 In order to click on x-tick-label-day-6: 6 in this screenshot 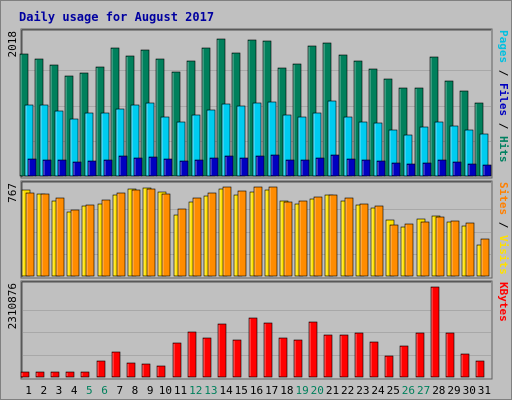, I will do `click(104, 390)`.